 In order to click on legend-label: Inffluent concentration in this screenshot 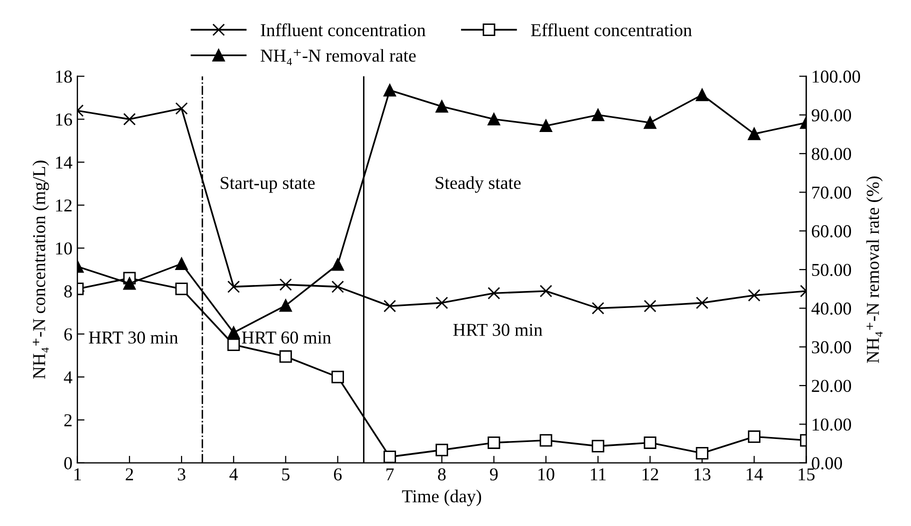, I will do `click(343, 29)`.